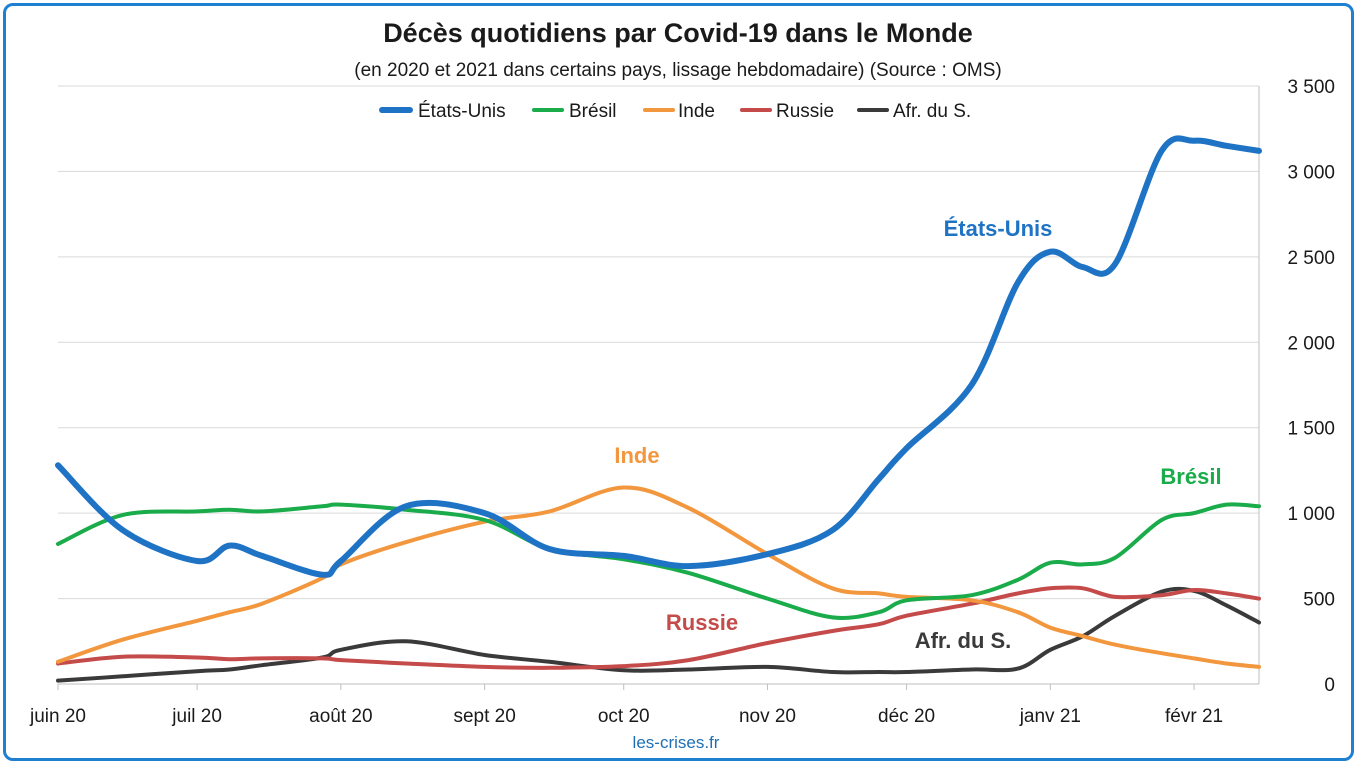 The width and height of the screenshot is (1357, 764). Describe the element at coordinates (696, 111) in the screenshot. I see `legend-label: Inde` at that location.